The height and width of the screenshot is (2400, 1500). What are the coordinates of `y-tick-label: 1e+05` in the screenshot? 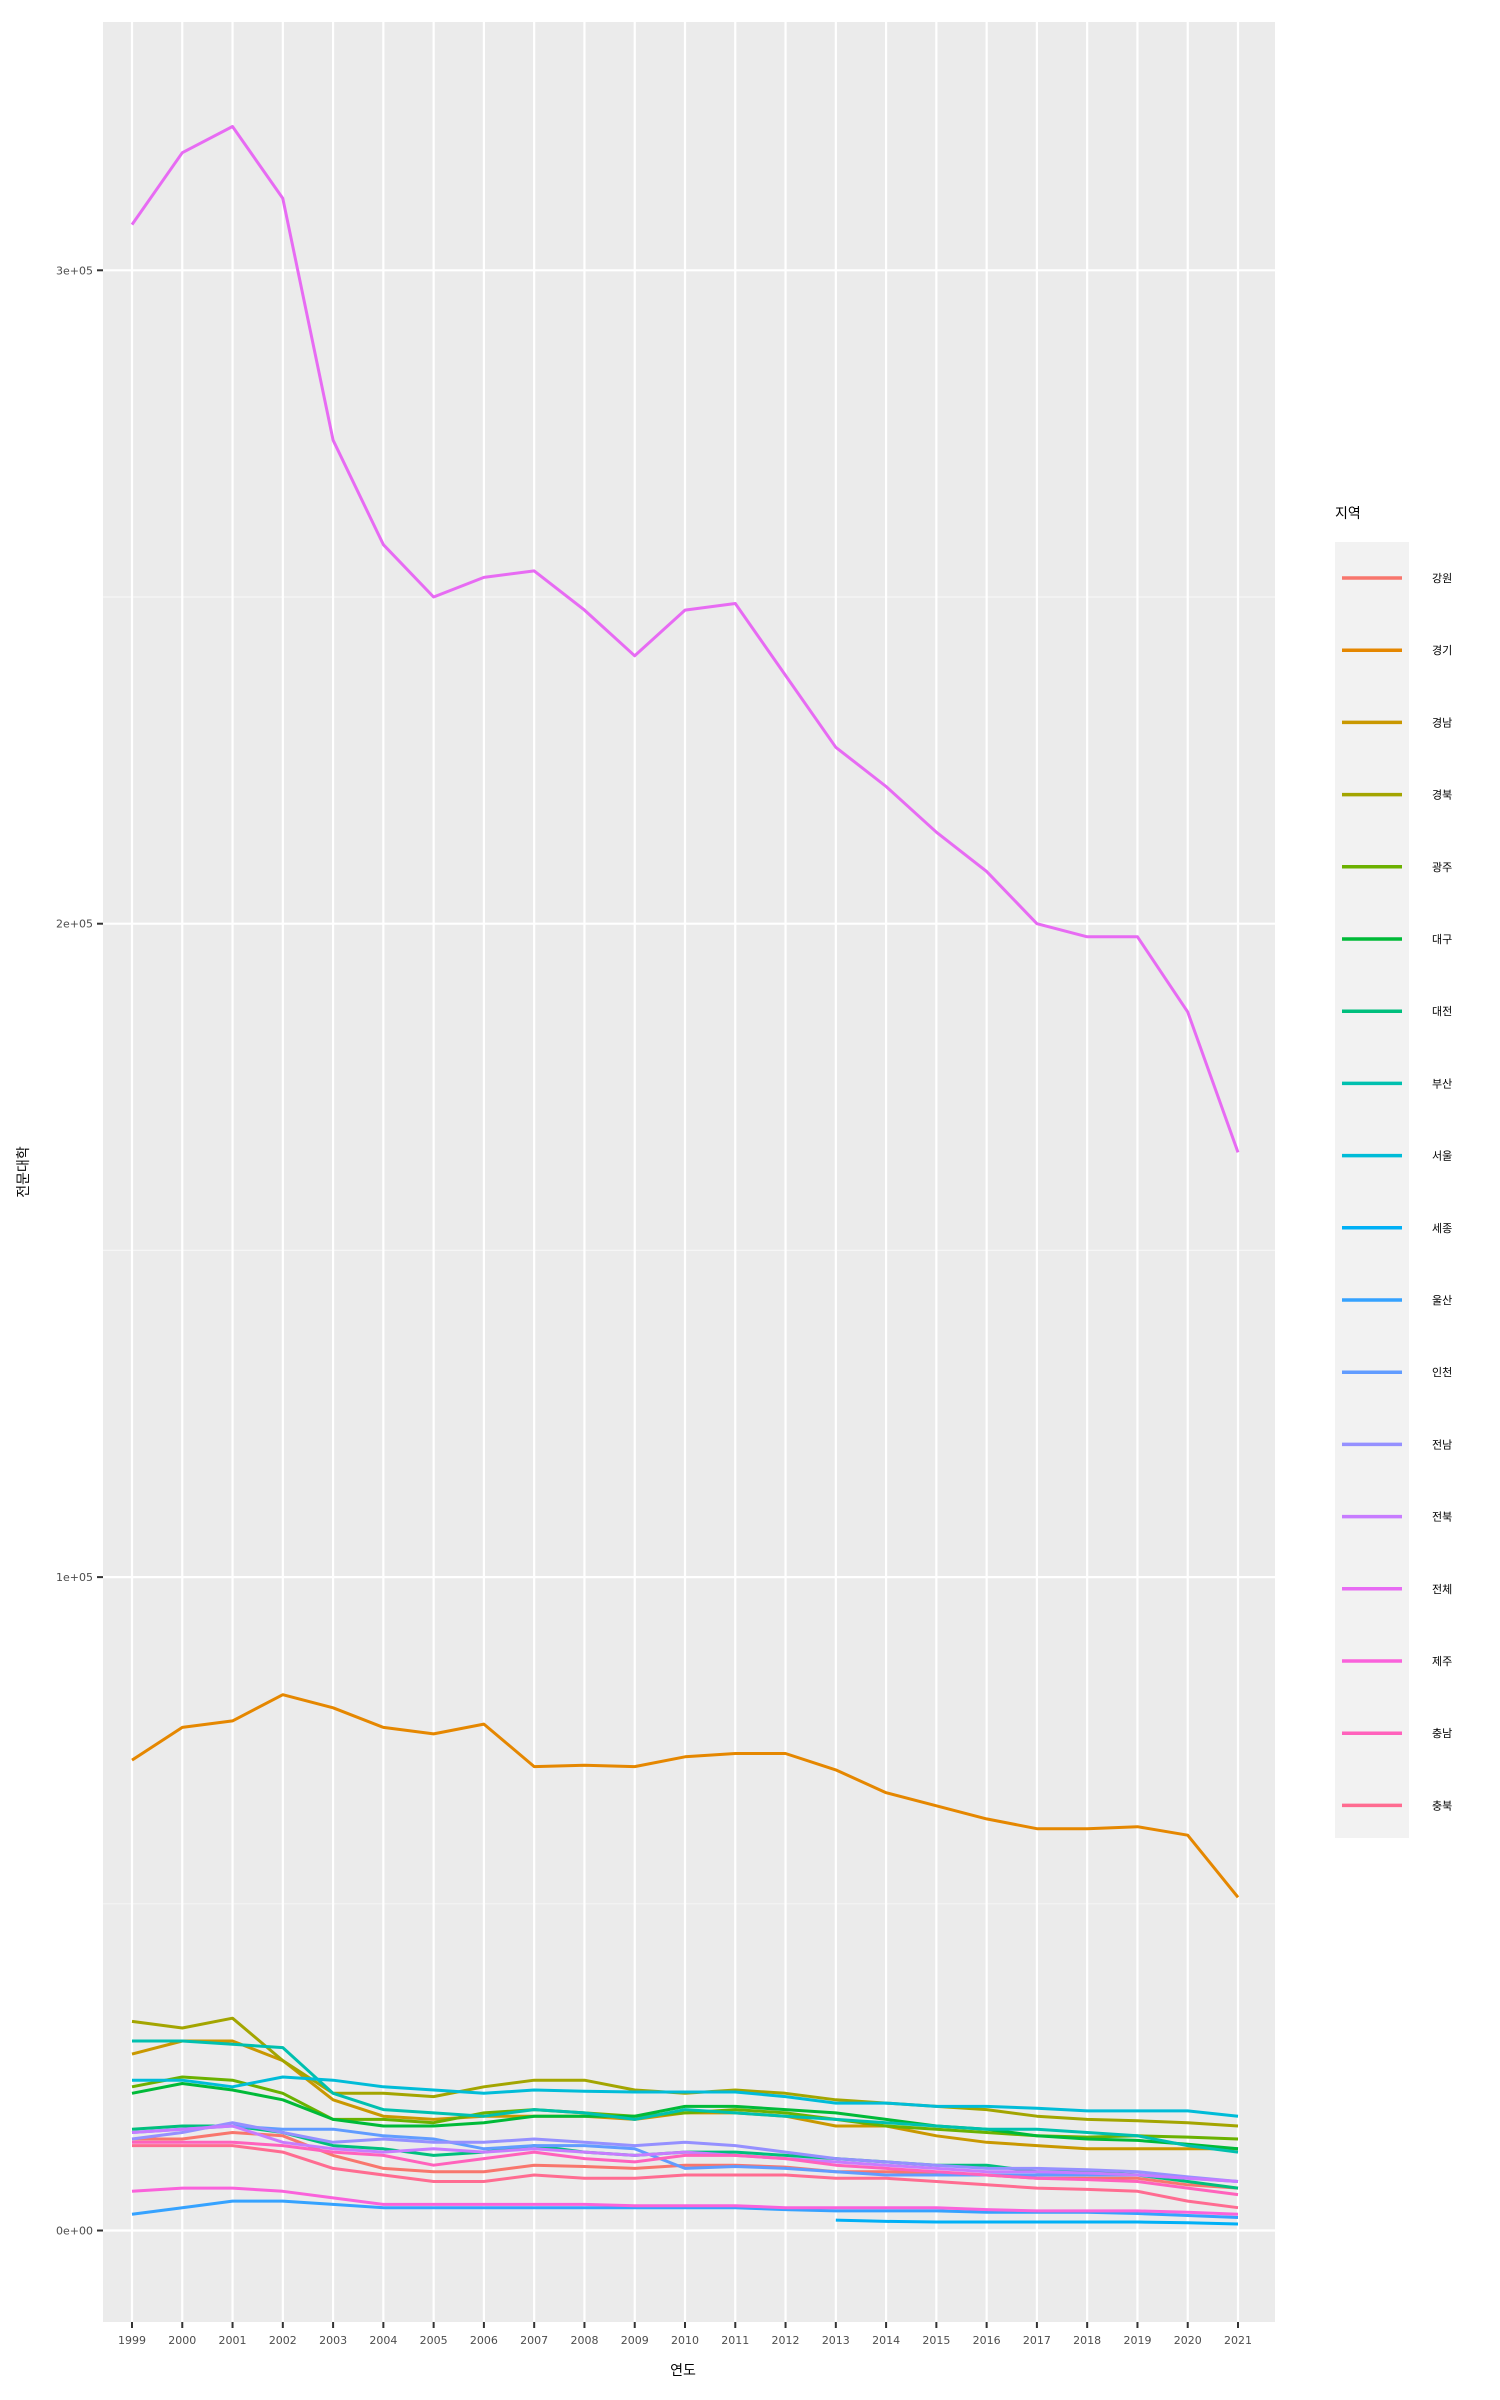 It's located at (74, 1577).